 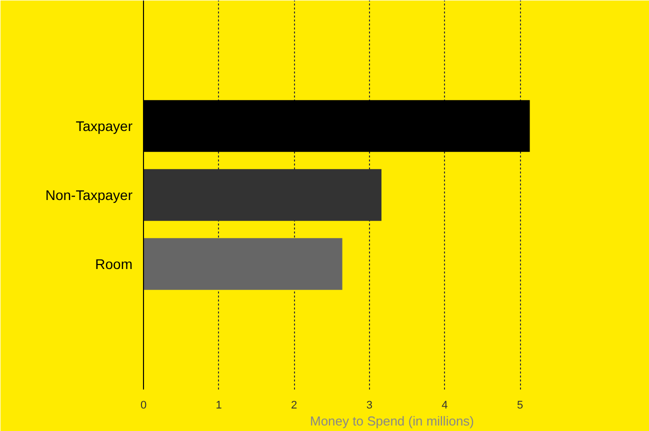 What do you see at coordinates (143, 406) in the screenshot?
I see `x-tick-label: 0` at bounding box center [143, 406].